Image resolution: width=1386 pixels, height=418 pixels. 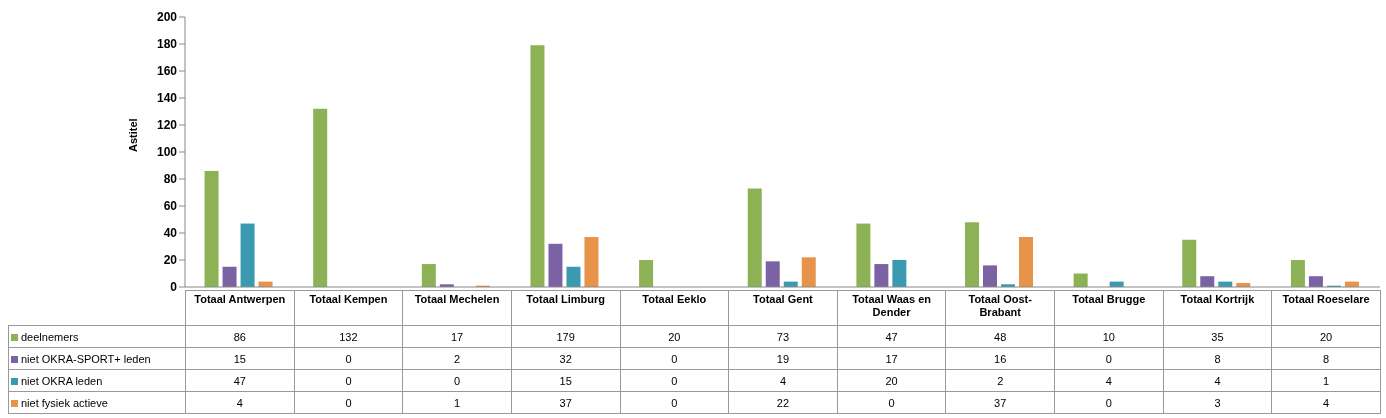 I want to click on y-tick-label: 60, so click(x=170, y=206).